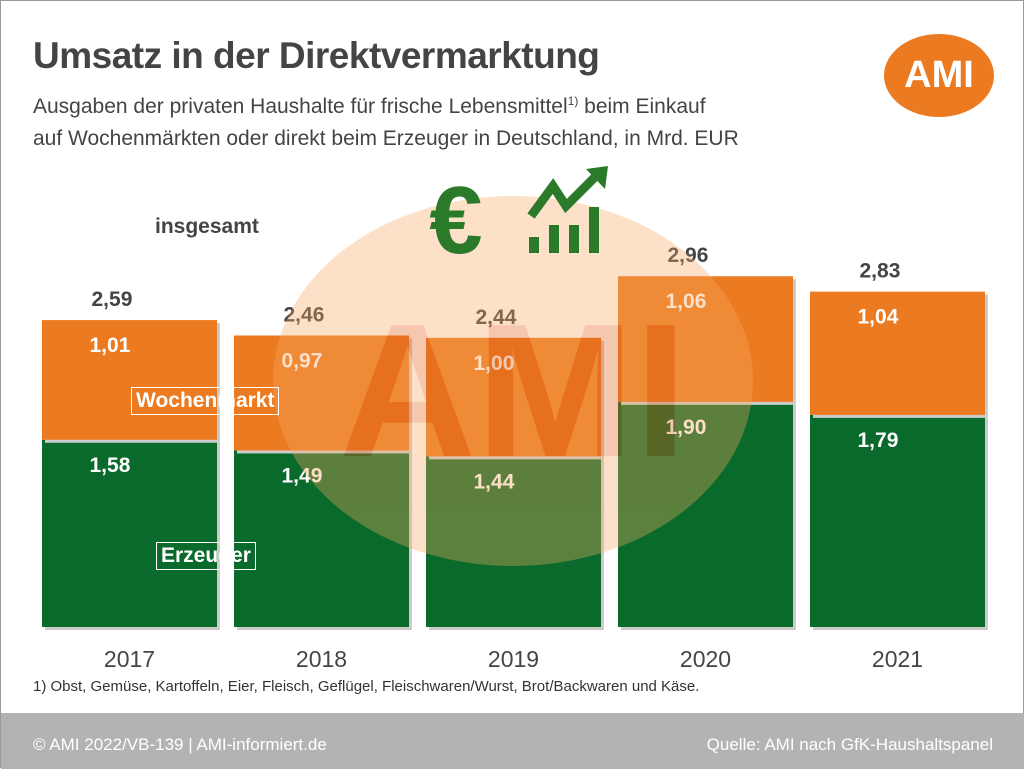 This screenshot has height=769, width=1024. What do you see at coordinates (304, 314) in the screenshot?
I see `total-value-label: 2,46` at bounding box center [304, 314].